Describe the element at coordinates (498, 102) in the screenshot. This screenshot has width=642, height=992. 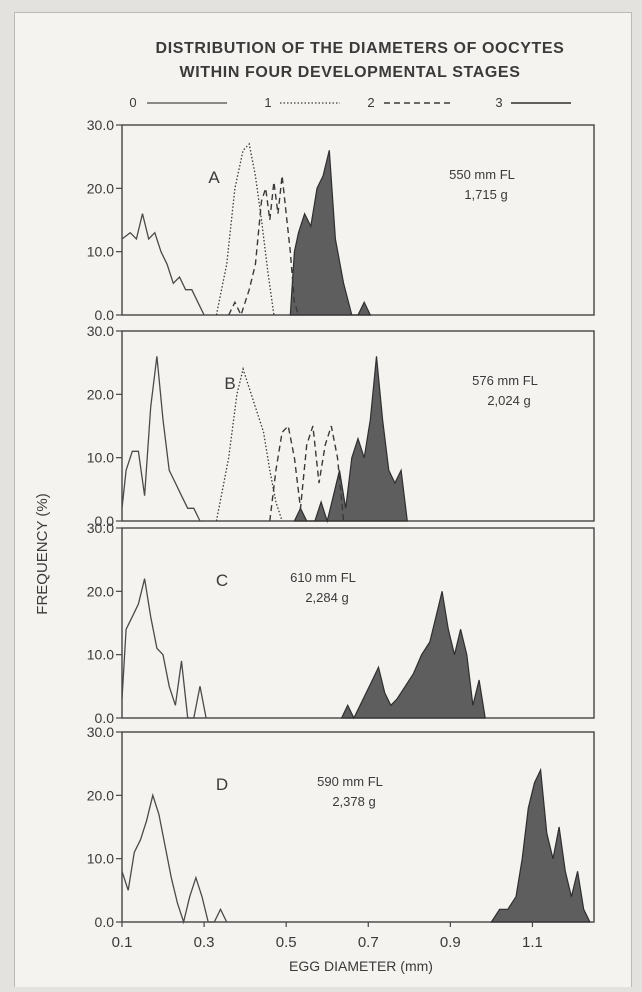
I see `legend-label-stage-3: 3` at that location.